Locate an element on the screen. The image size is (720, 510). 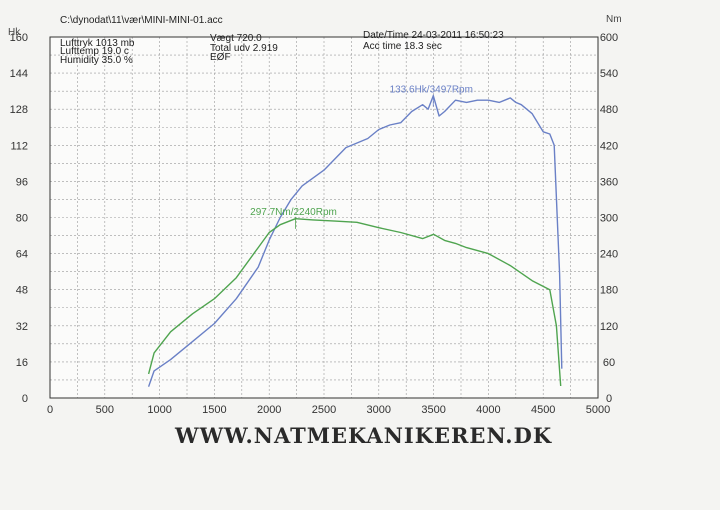
y-right-tick-label: 420 is located at coordinates (609, 146).